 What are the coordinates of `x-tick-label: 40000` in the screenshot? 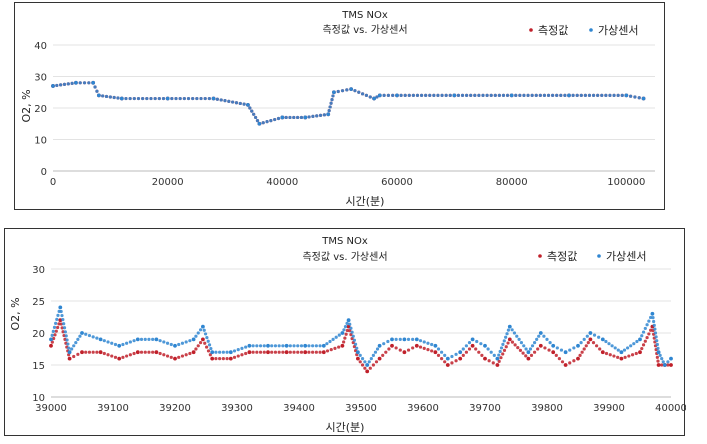 It's located at (670, 408).